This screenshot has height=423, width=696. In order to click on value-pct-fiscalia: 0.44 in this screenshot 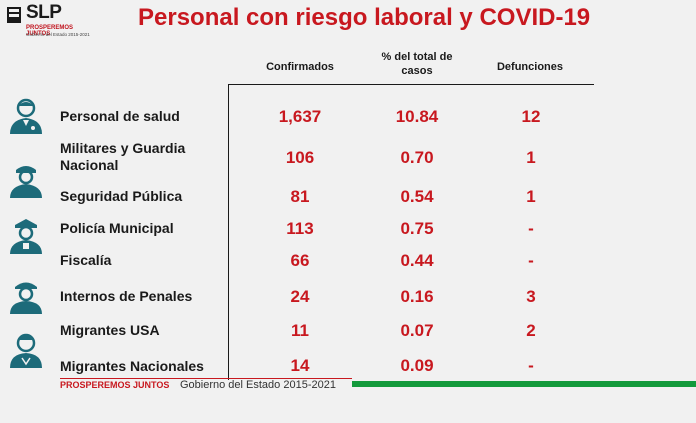, I will do `click(417, 260)`.